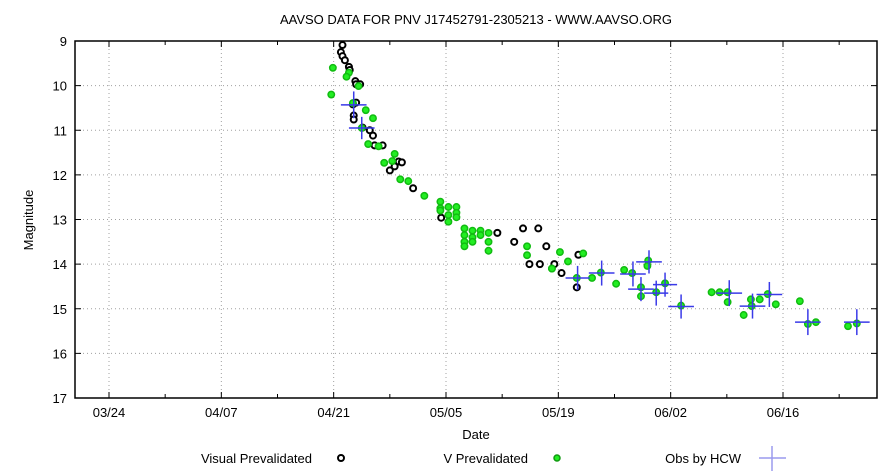 The image size is (896, 476). Describe the element at coordinates (783, 412) in the screenshot. I see `x-tick-label: 06/16` at that location.